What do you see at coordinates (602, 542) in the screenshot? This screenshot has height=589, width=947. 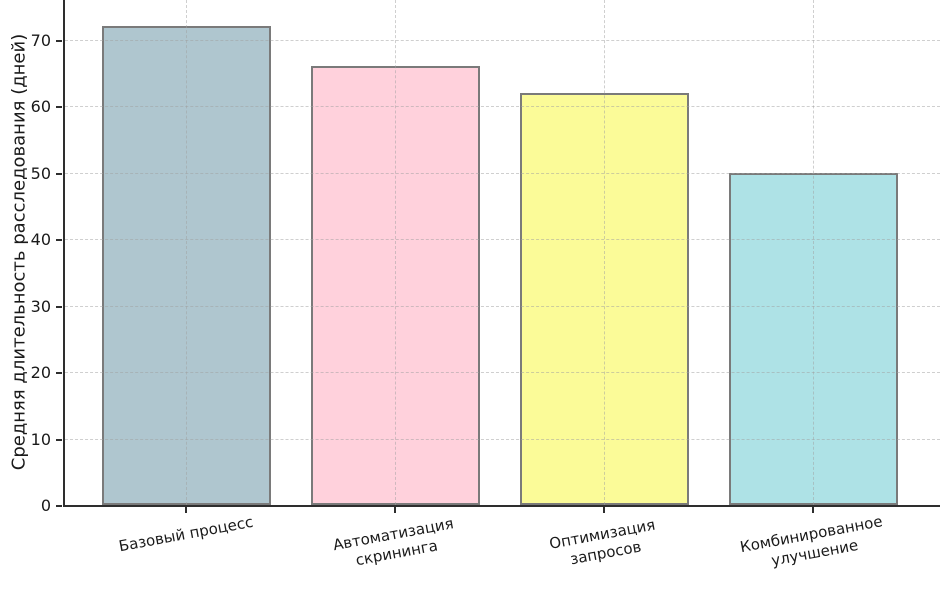 I see `x-tick-label: Оптимизация запросов` at bounding box center [602, 542].